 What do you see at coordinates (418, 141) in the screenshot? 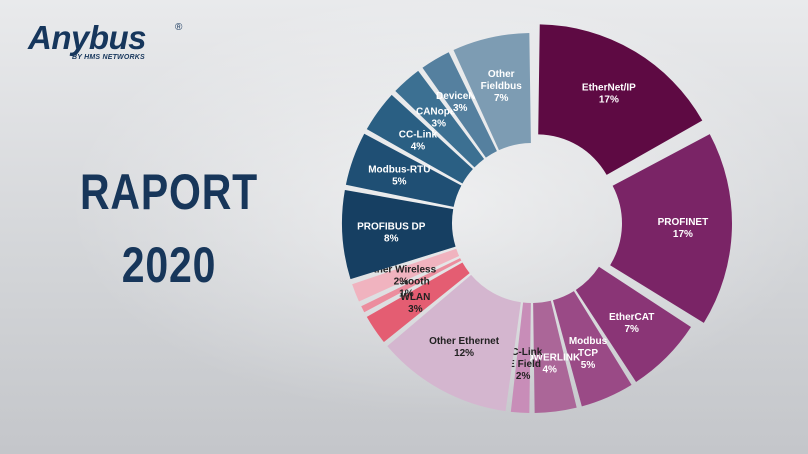
I see `slice-label-cc-link: CC-Link 4%` at bounding box center [418, 141].